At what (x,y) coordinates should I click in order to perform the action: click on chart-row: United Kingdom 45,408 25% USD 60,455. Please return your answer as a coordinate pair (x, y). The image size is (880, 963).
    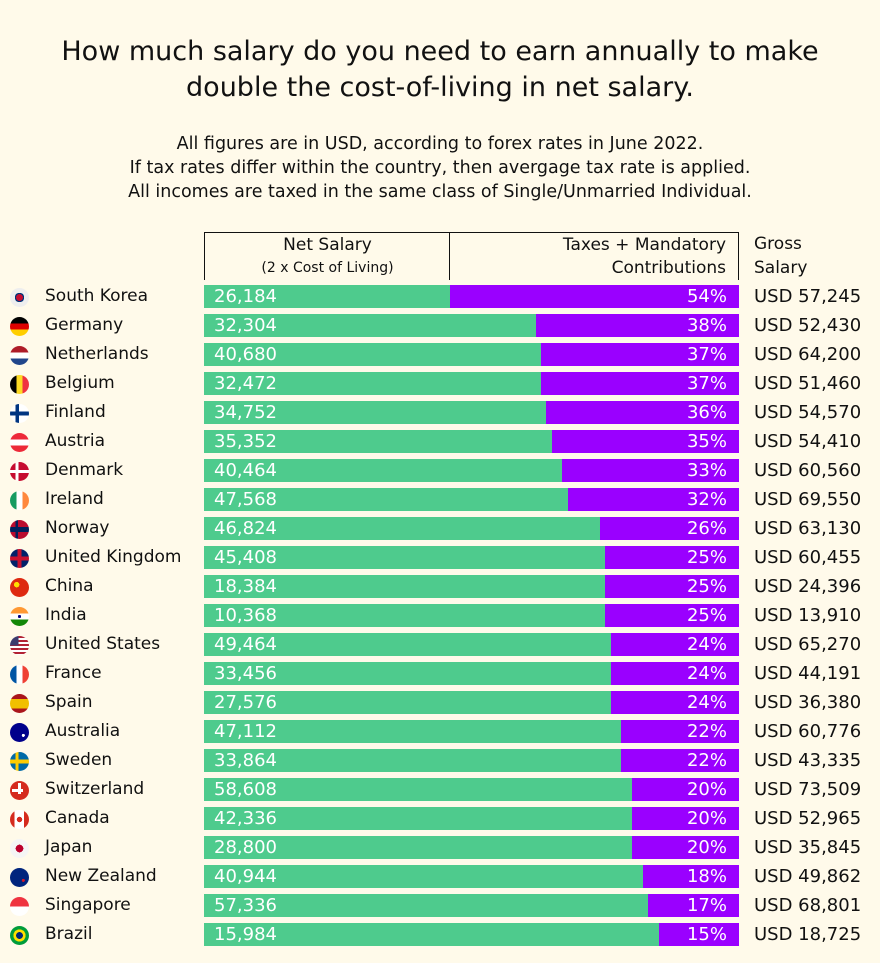
    Looking at the image, I should click on (440, 558).